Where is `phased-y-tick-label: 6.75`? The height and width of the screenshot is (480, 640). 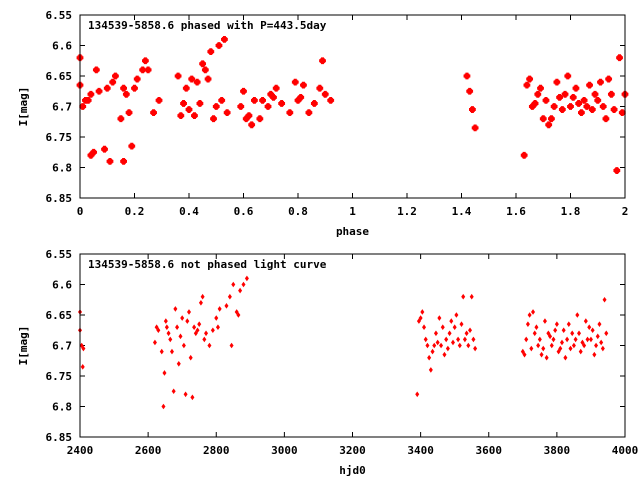
phased-y-tick-label: 6.75 is located at coordinates (59, 137).